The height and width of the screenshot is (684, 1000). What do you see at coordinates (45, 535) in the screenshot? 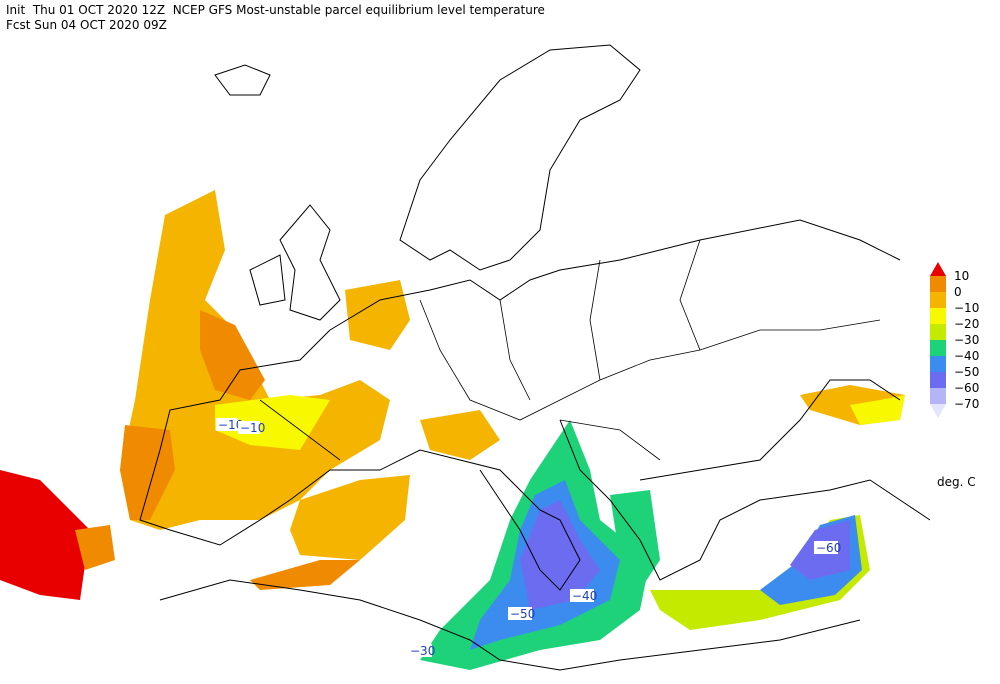
I see `field-red` at bounding box center [45, 535].